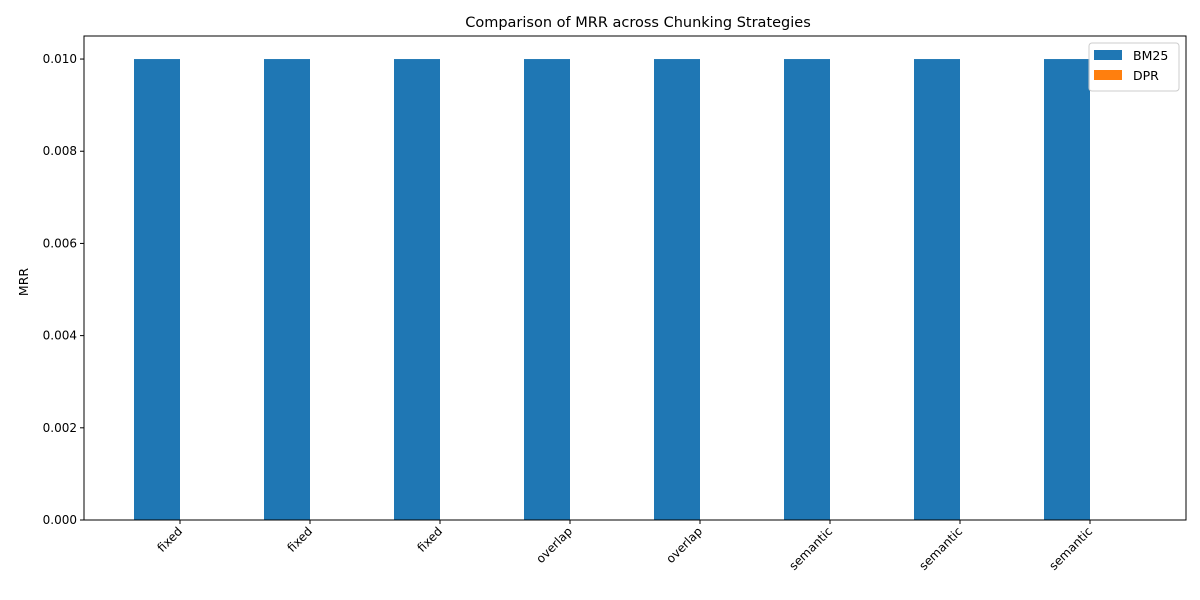 Image resolution: width=1200 pixels, height=600 pixels. Describe the element at coordinates (63, 289) in the screenshot. I see `y-axis: 0.000 0.002 0.004 0.006 0.008 0.010` at that location.